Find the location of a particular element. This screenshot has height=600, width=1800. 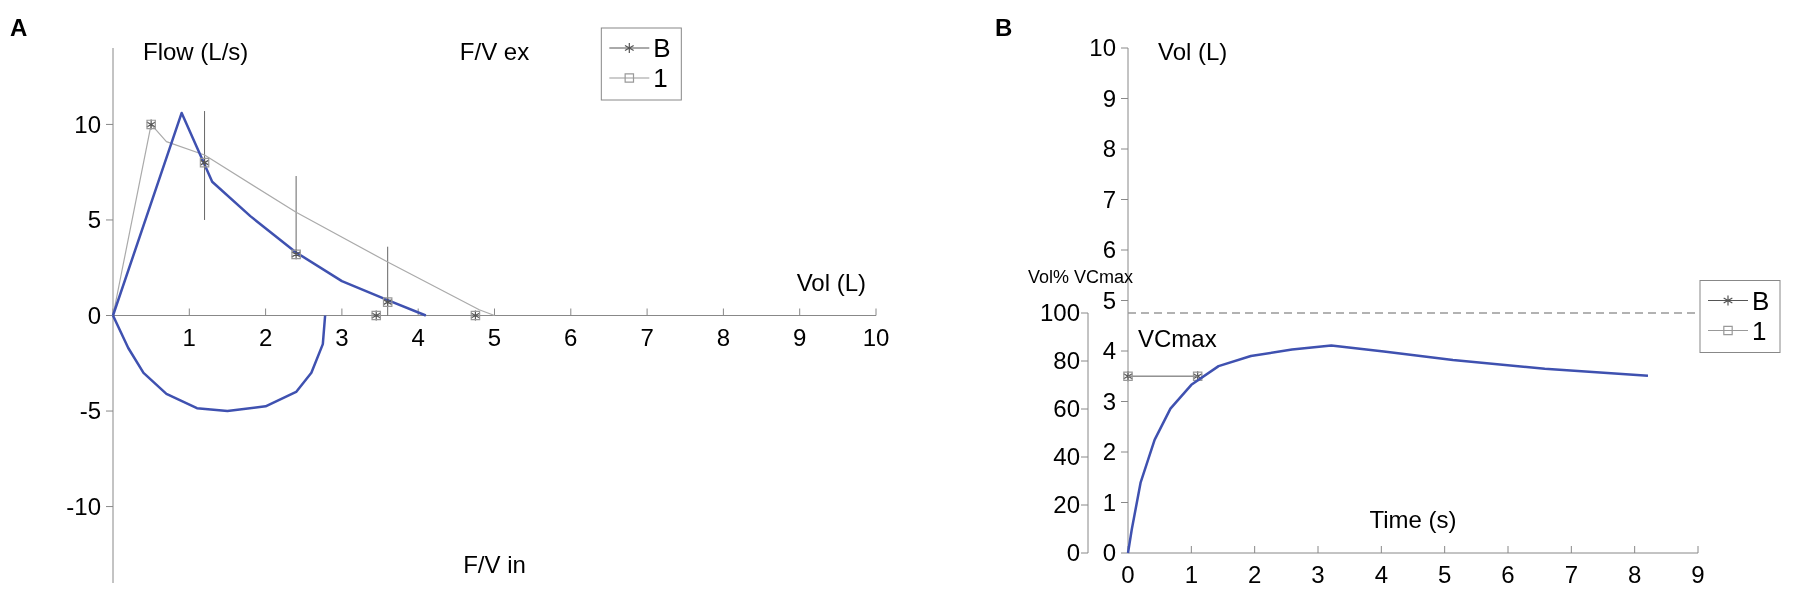

y-tick-label: 2 is located at coordinates (1109, 452).